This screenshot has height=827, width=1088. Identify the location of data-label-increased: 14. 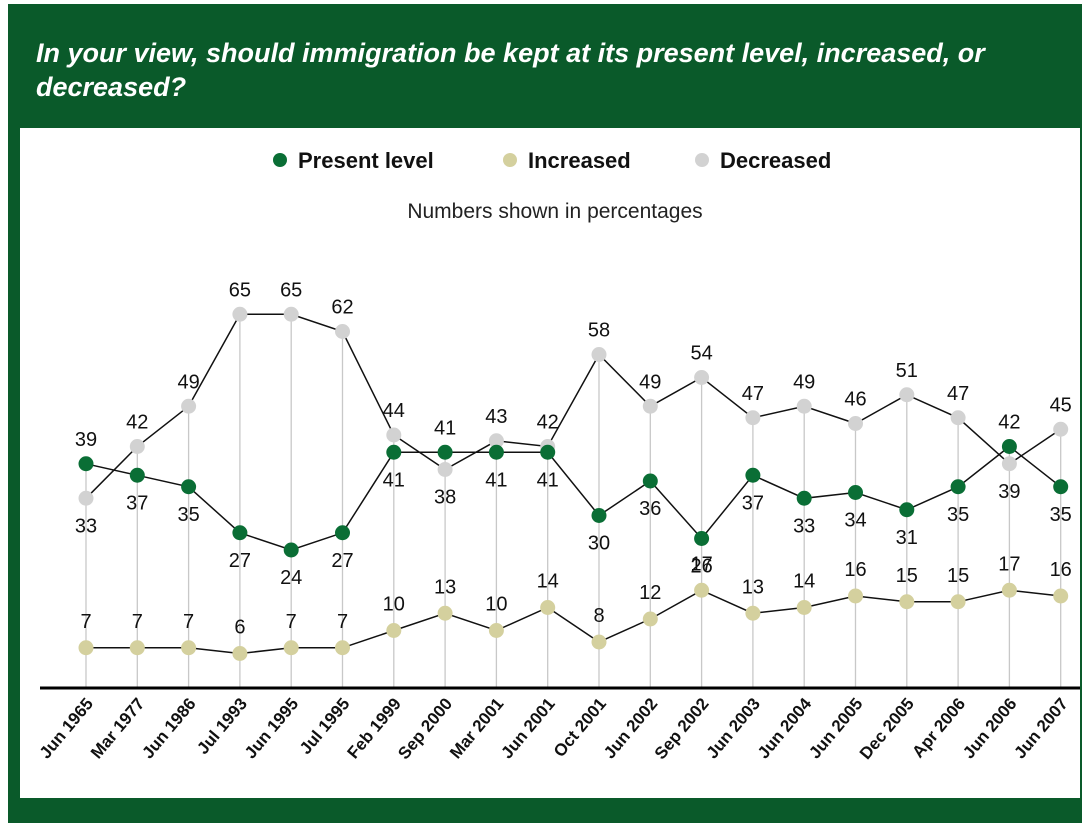
(804, 582).